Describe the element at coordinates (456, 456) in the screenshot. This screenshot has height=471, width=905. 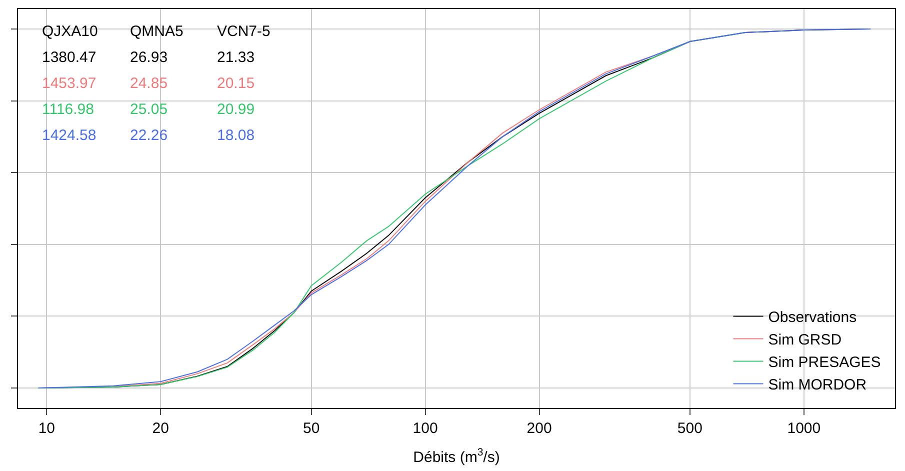
I see `x-axis-title: Débits (m$^{3}$/s)` at that location.